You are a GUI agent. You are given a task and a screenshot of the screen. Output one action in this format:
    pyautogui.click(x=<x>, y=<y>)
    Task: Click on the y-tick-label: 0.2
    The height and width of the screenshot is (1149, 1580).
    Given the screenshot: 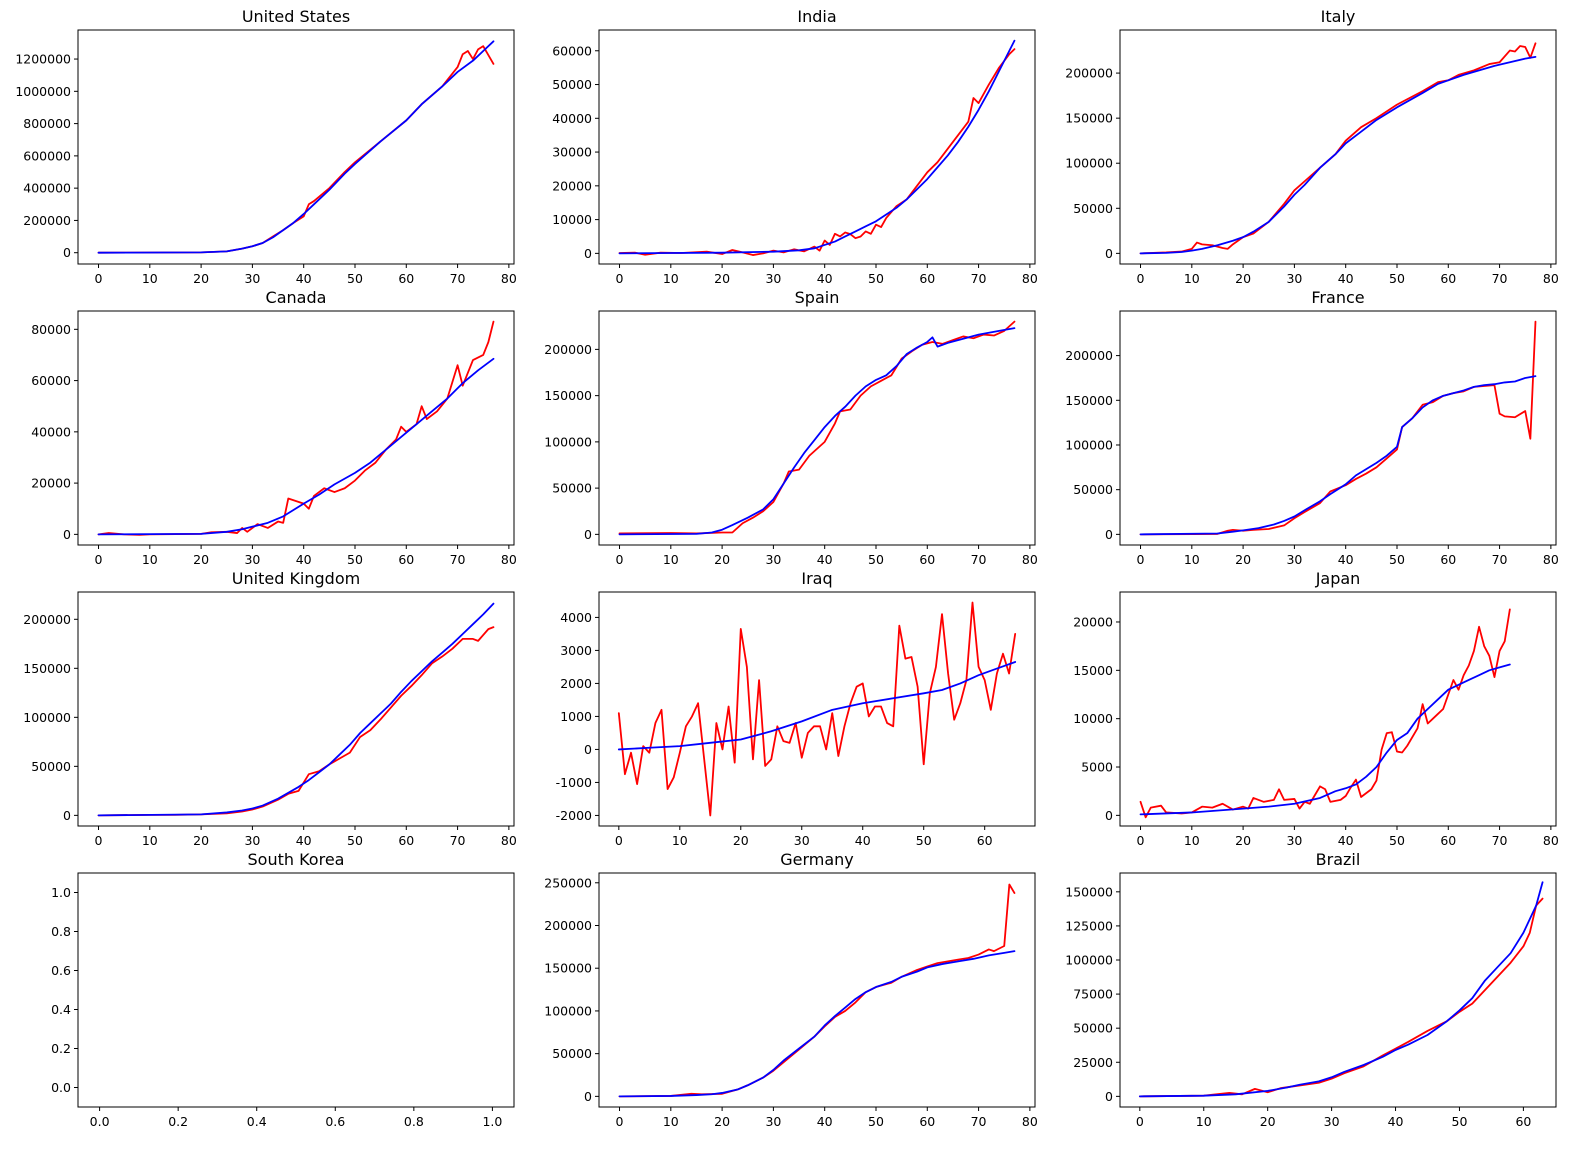 What is the action you would take?
    pyautogui.click(x=61, y=1048)
    